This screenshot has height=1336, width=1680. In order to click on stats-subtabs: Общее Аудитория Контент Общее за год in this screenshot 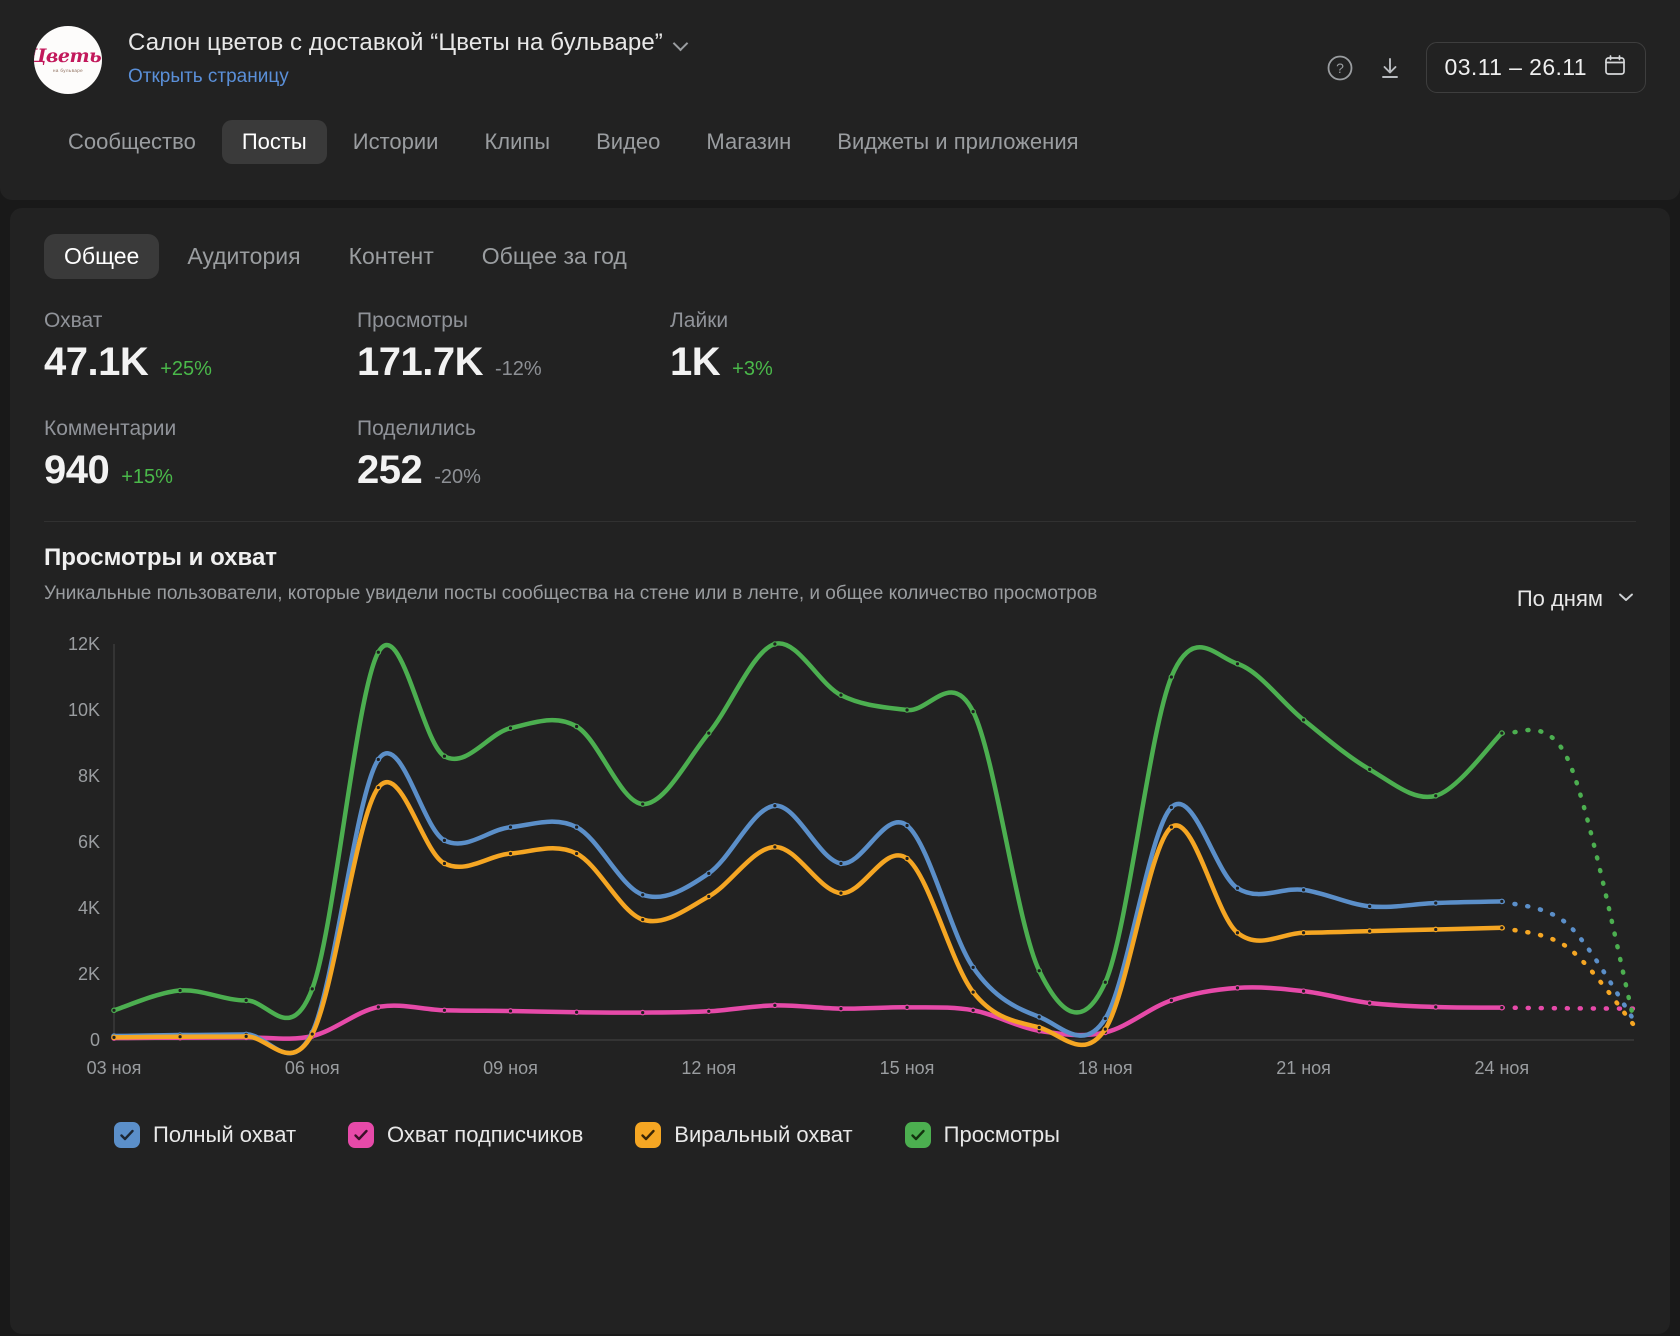, I will do `click(840, 256)`.